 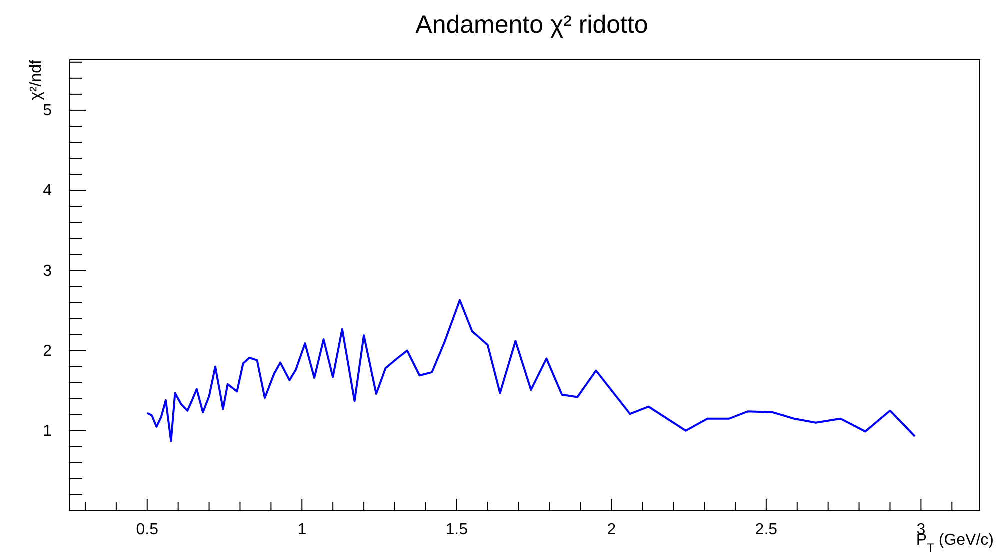 I want to click on y-tick-label: 4, so click(x=47, y=191).